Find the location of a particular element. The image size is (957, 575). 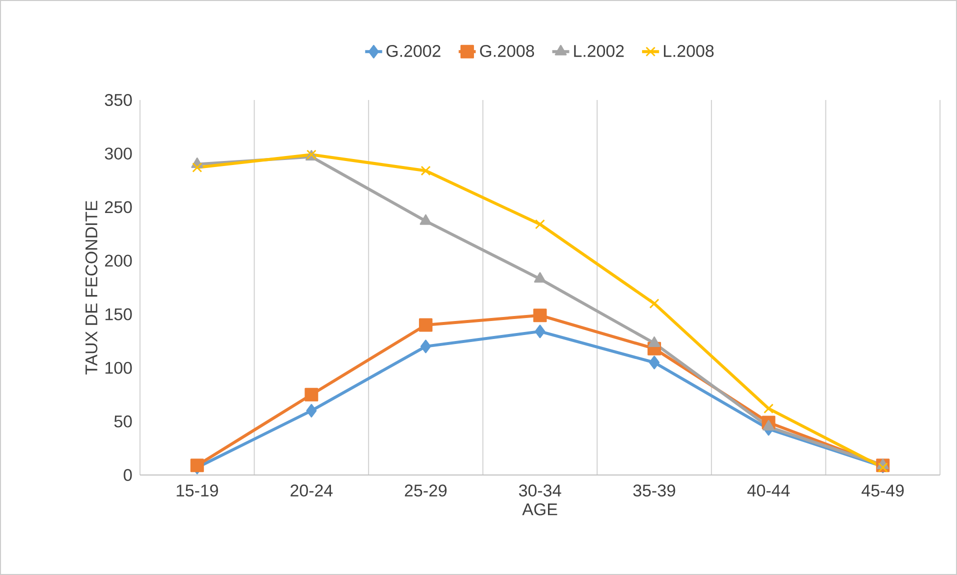

y-tick-label: 300 is located at coordinates (118, 154).